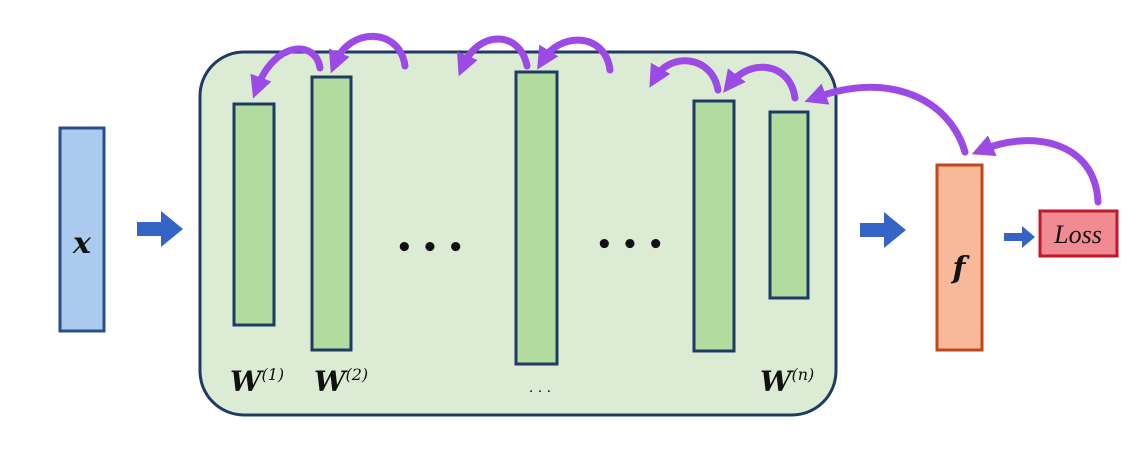 The image size is (1142, 462). I want to click on loss-box, so click(1078, 233).